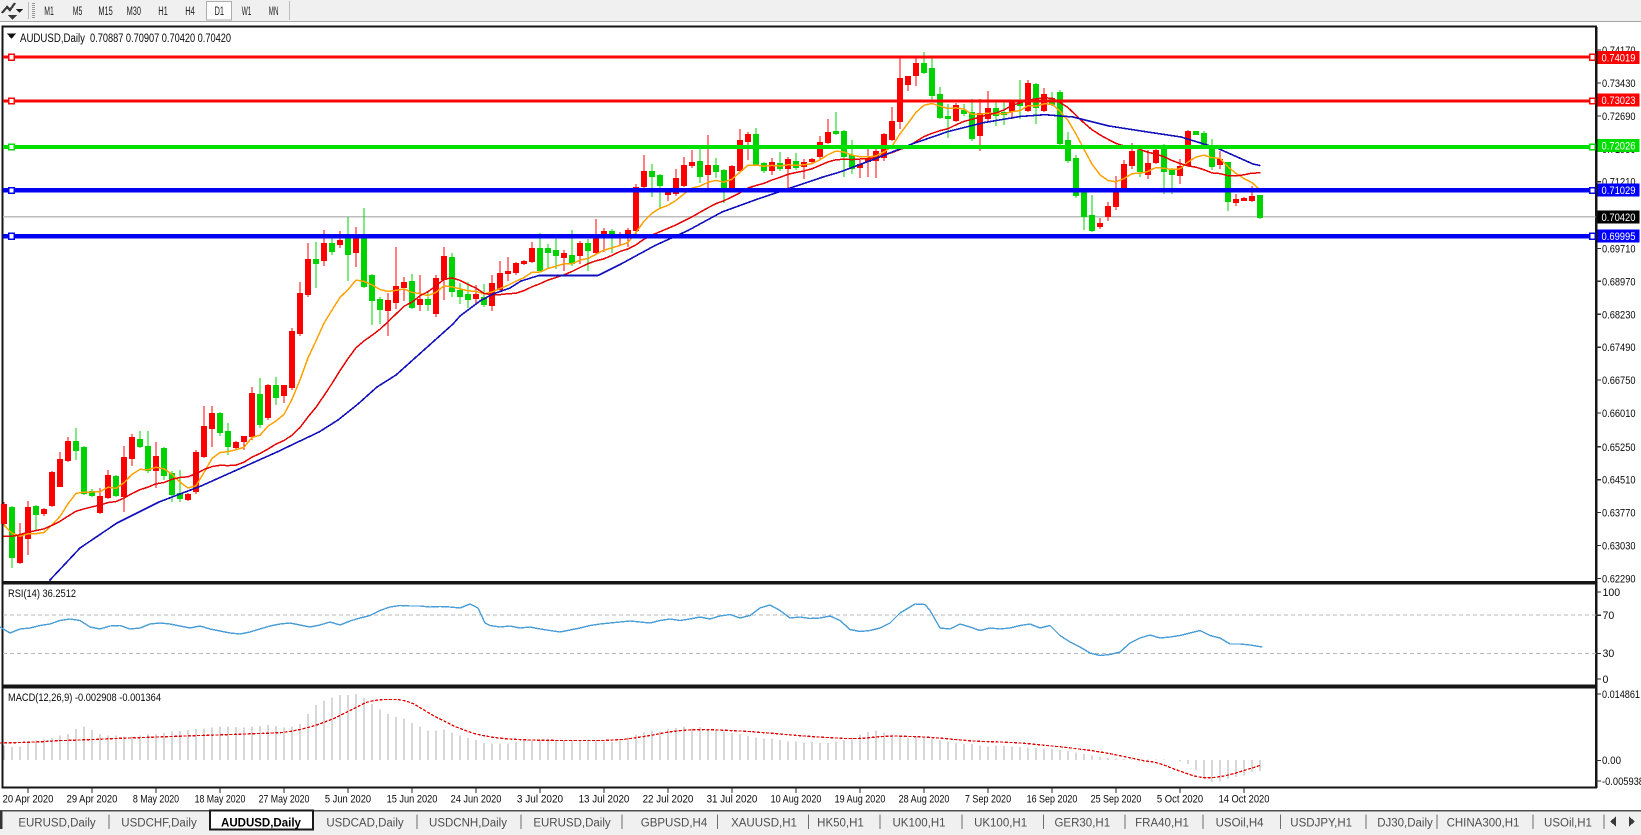  I want to click on svg-text: GBPUSD,H4, so click(674, 824).